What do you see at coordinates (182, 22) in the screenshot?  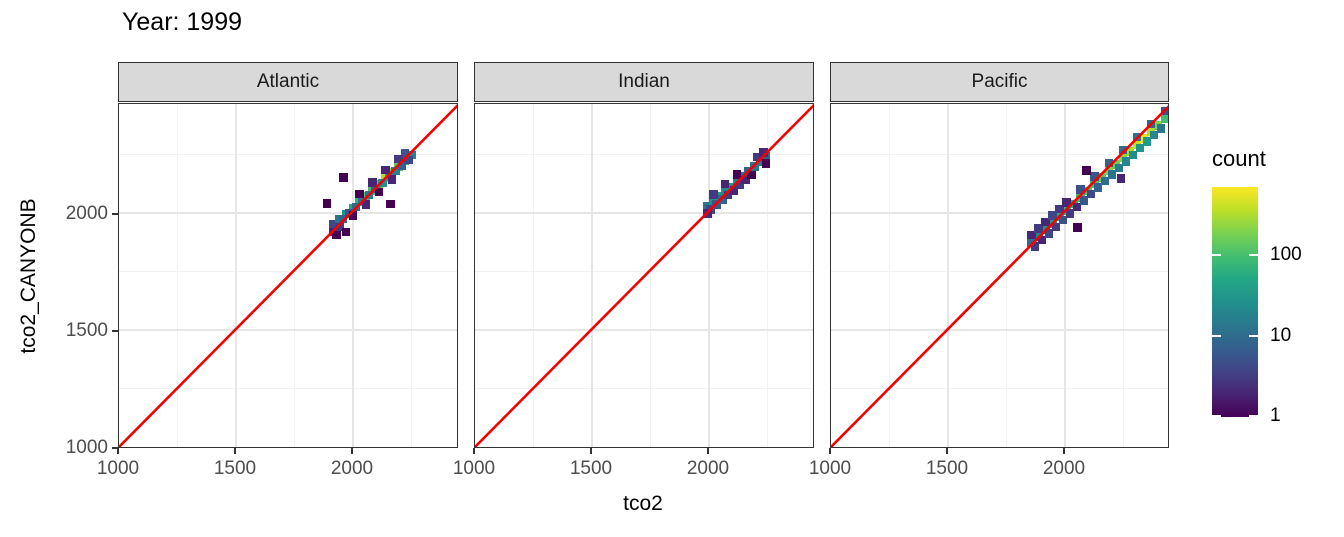 I see `plot-title: Year: 1999` at bounding box center [182, 22].